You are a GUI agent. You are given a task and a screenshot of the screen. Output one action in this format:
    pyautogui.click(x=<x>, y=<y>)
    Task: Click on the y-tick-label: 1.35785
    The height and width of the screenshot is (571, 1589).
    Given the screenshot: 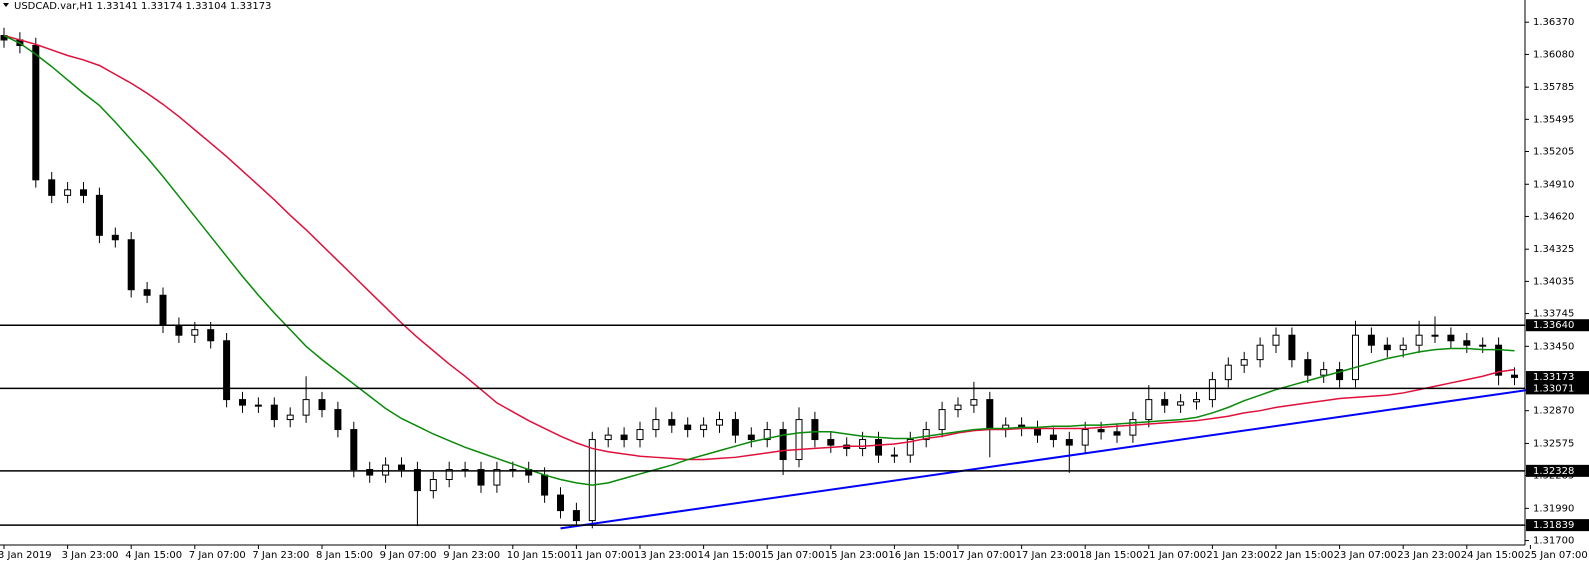 What is the action you would take?
    pyautogui.click(x=1553, y=87)
    